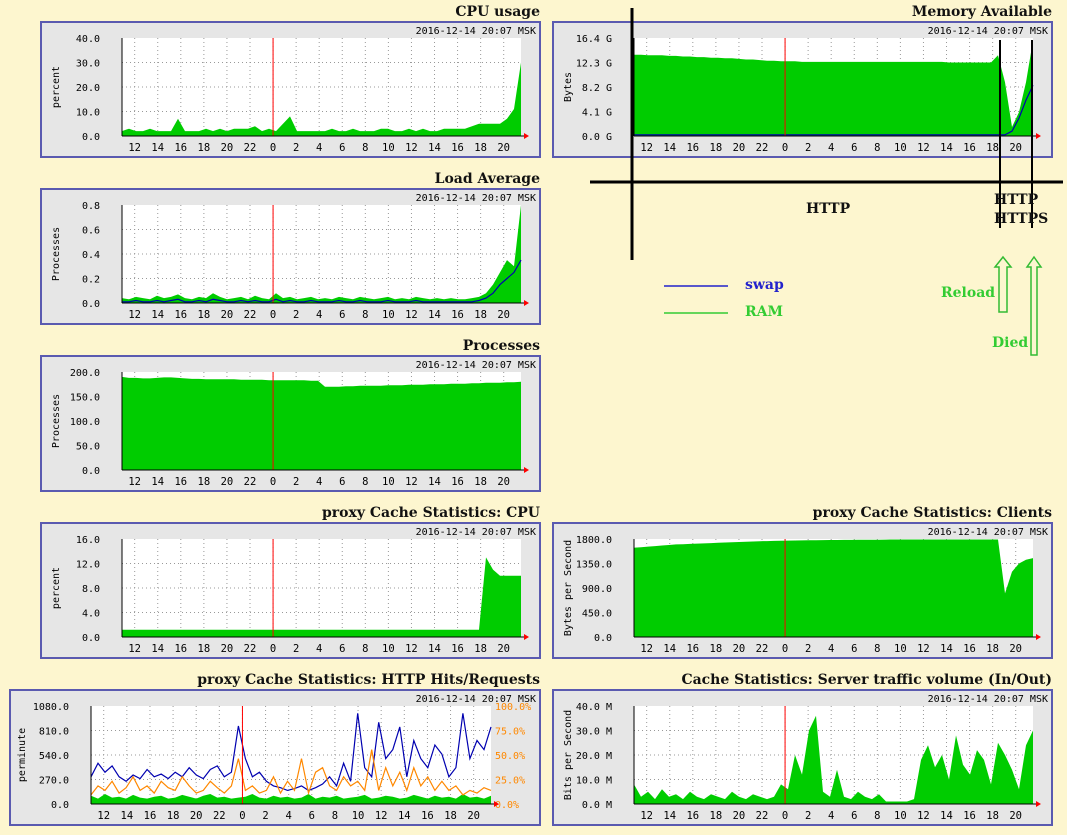 This screenshot has height=835, width=1067. I want to click on y-tick-label: 16.4 G, so click(594, 39).